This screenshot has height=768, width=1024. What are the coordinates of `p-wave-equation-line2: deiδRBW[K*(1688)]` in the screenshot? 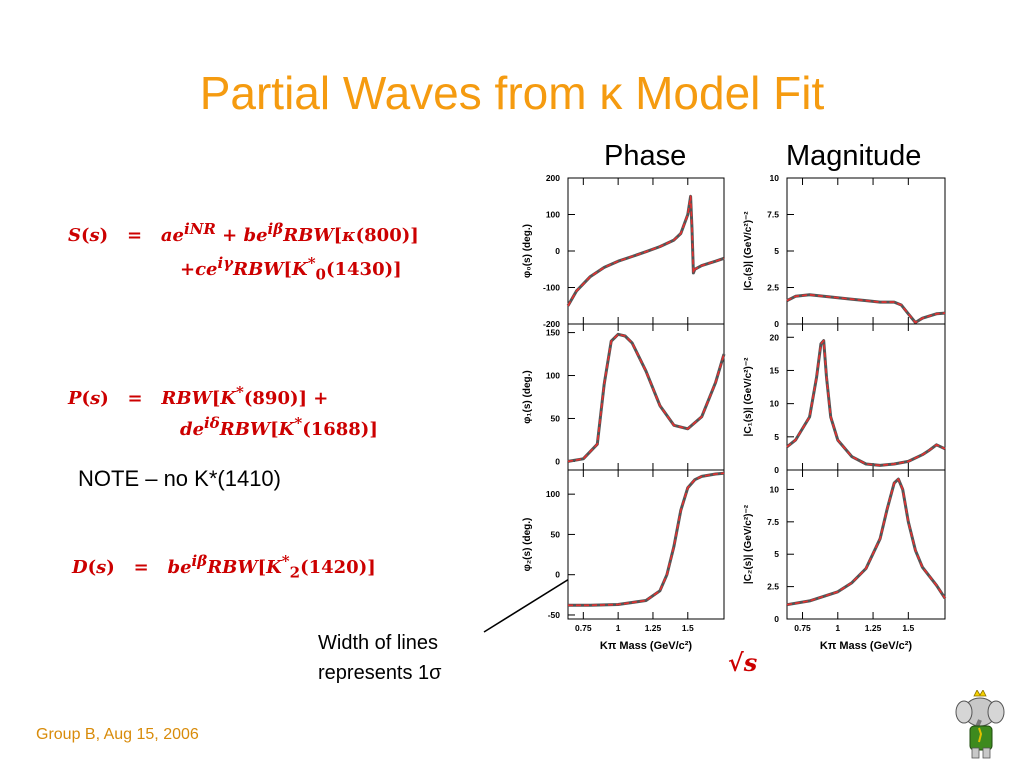 It's located at (279, 427).